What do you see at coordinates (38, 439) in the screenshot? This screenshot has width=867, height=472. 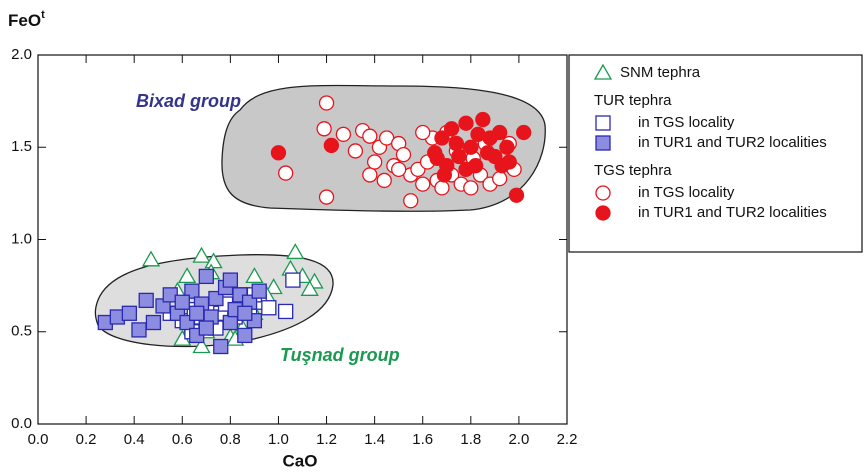 I see `x-tick-label: 0.0` at bounding box center [38, 439].